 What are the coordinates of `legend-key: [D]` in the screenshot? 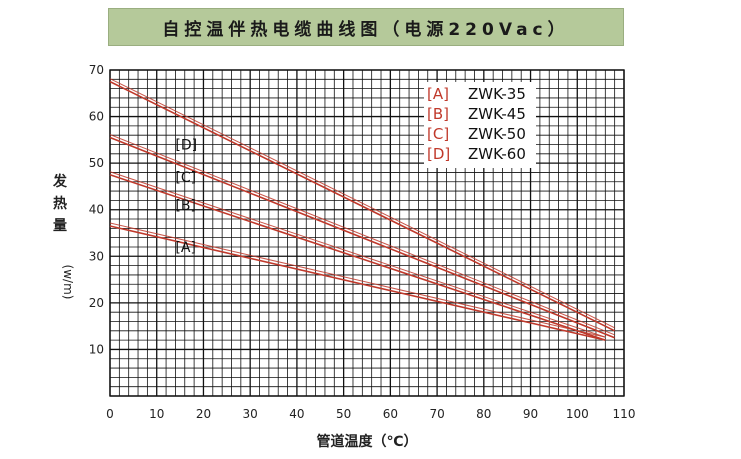 It's located at (438, 154).